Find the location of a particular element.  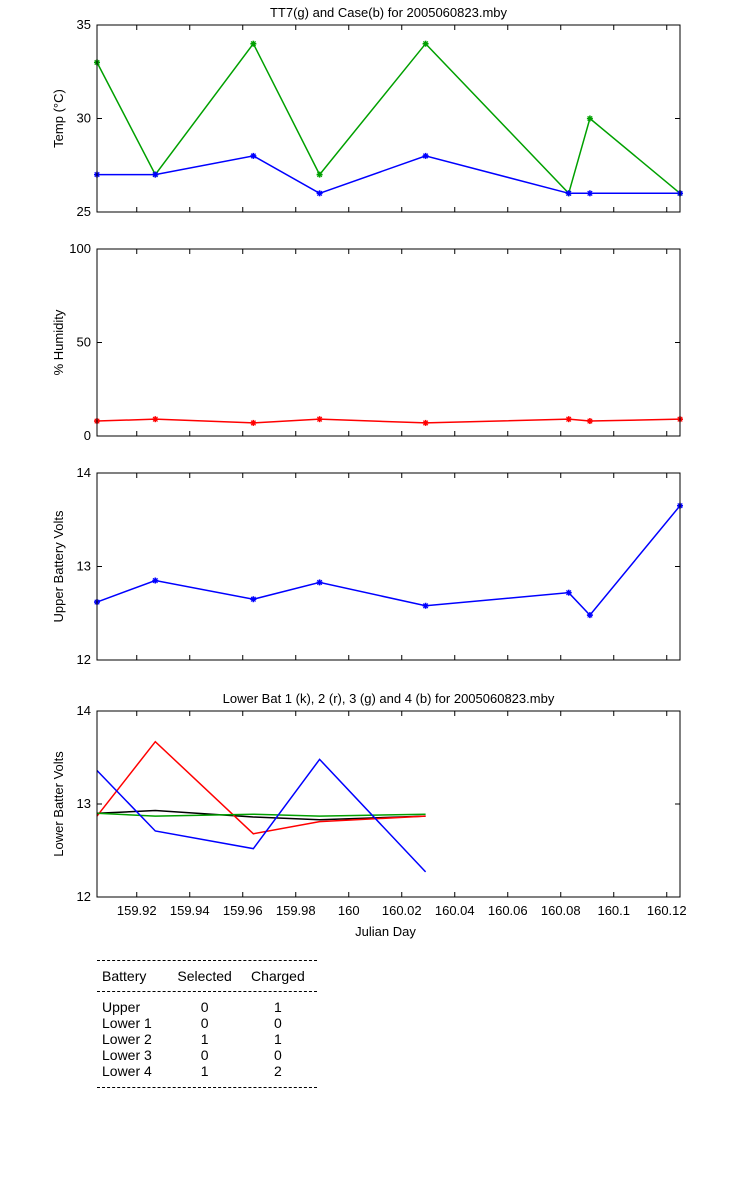

battery-name: Upper is located at coordinates (121, 1007).